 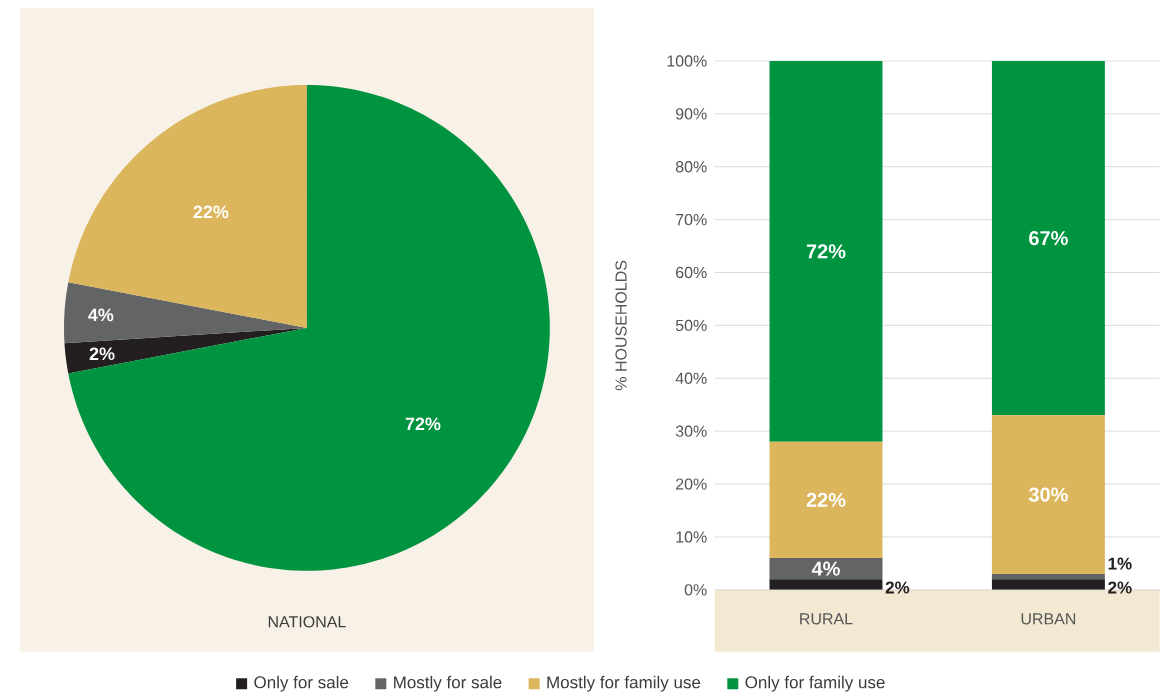 What do you see at coordinates (687, 61) in the screenshot?
I see `y-tick-label: 100%` at bounding box center [687, 61].